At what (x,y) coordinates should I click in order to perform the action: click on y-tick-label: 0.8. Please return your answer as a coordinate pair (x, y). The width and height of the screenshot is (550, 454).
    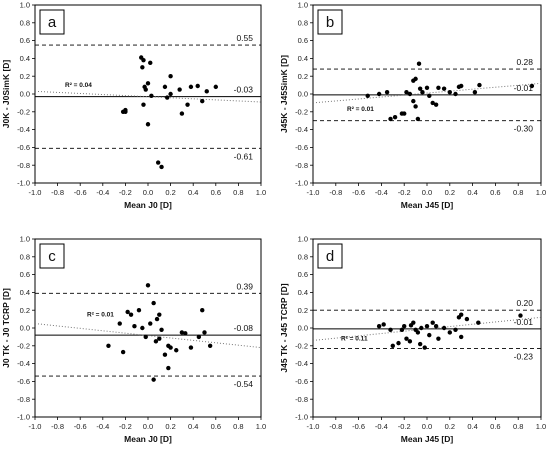
    Looking at the image, I should click on (303, 256).